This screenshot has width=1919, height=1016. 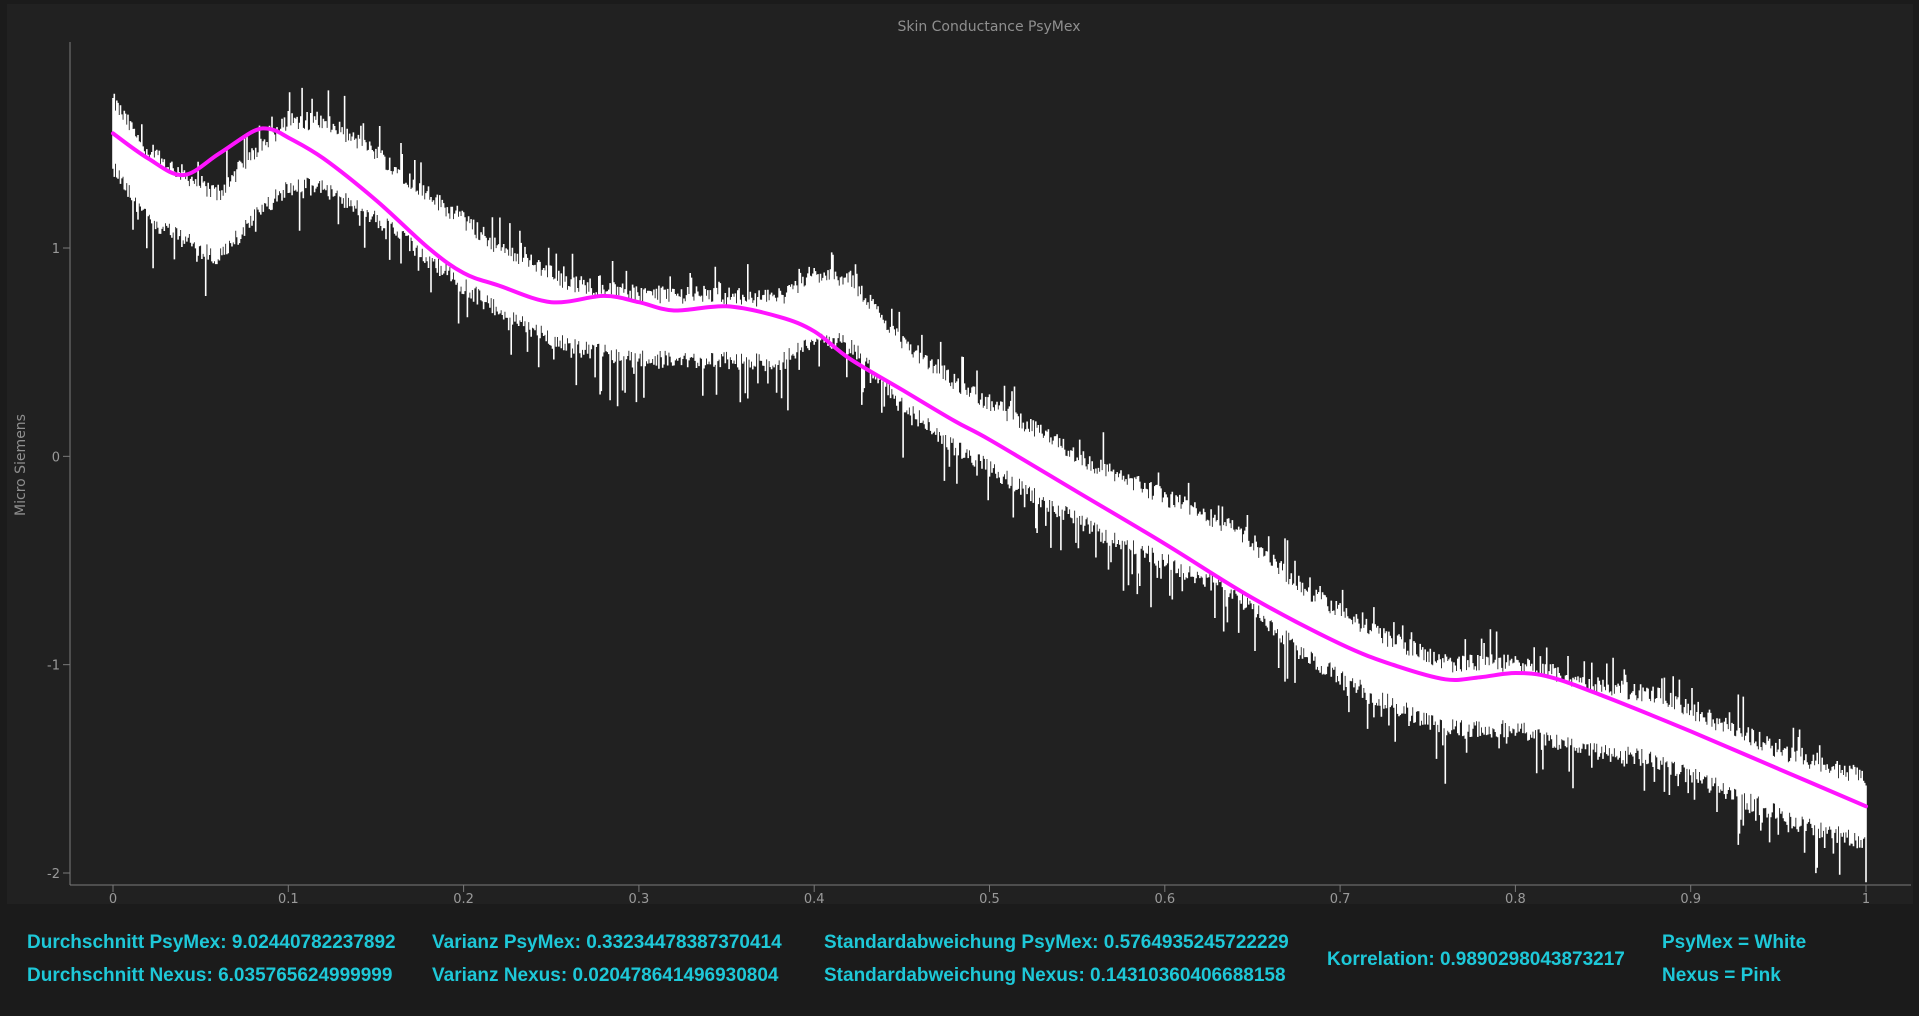 I want to click on correlation-stat: Korrelation: 0.9890298043873217, so click(x=1476, y=959).